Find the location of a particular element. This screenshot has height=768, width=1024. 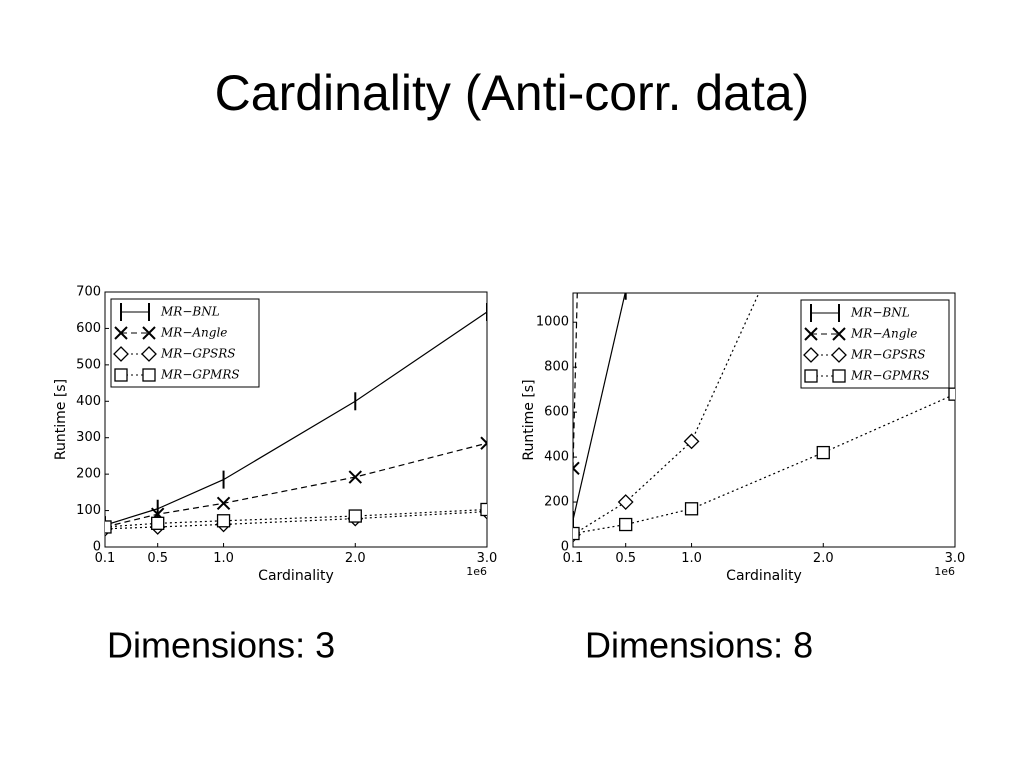

y-tick-label: 1000 is located at coordinates (552, 322).